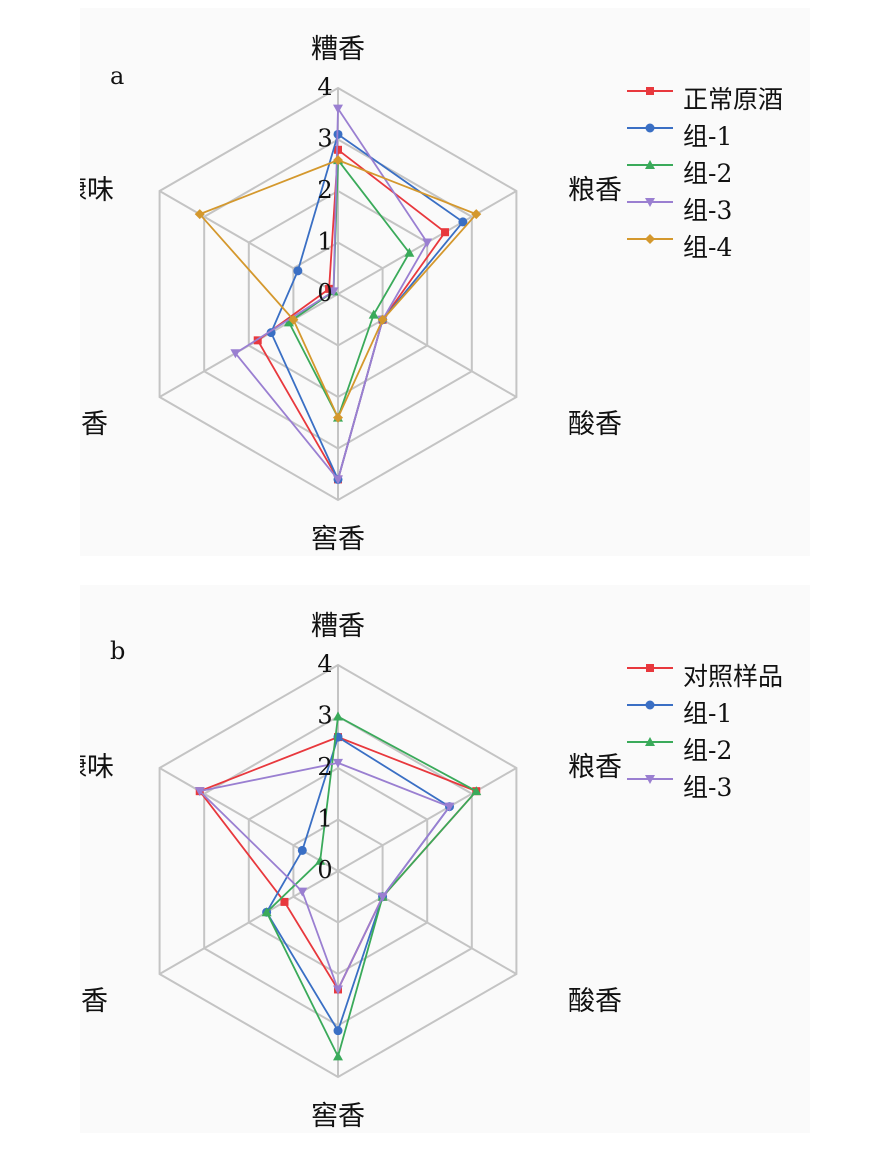 This screenshot has height=1159, width=887. I want to click on panel-label-a: a, so click(117, 76).